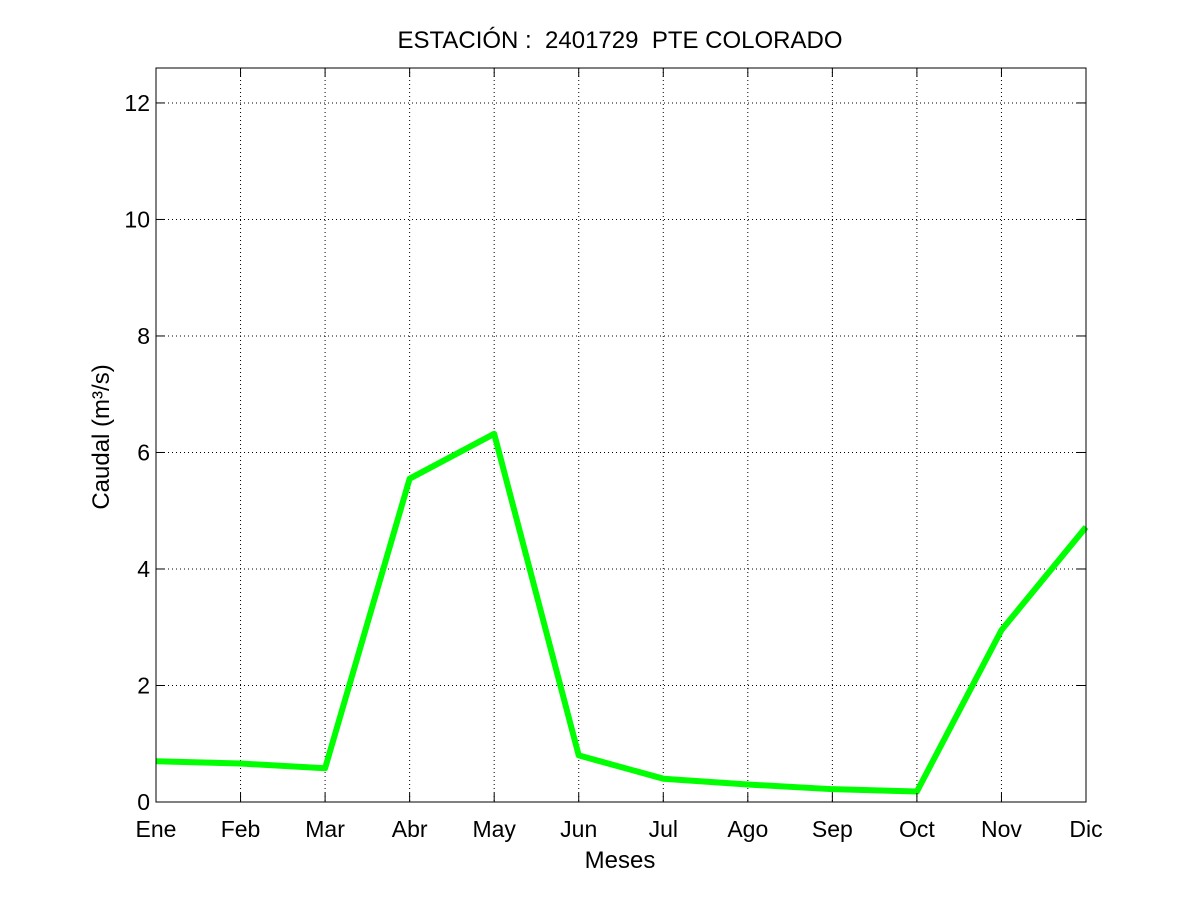  What do you see at coordinates (620, 860) in the screenshot?
I see `x-axis-label: Meses` at bounding box center [620, 860].